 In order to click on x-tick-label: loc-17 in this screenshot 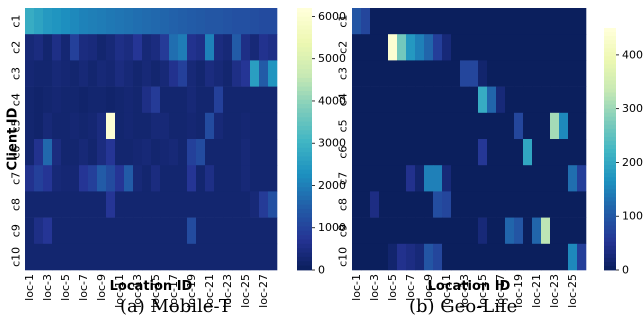, I will do `click(173, 291)`.